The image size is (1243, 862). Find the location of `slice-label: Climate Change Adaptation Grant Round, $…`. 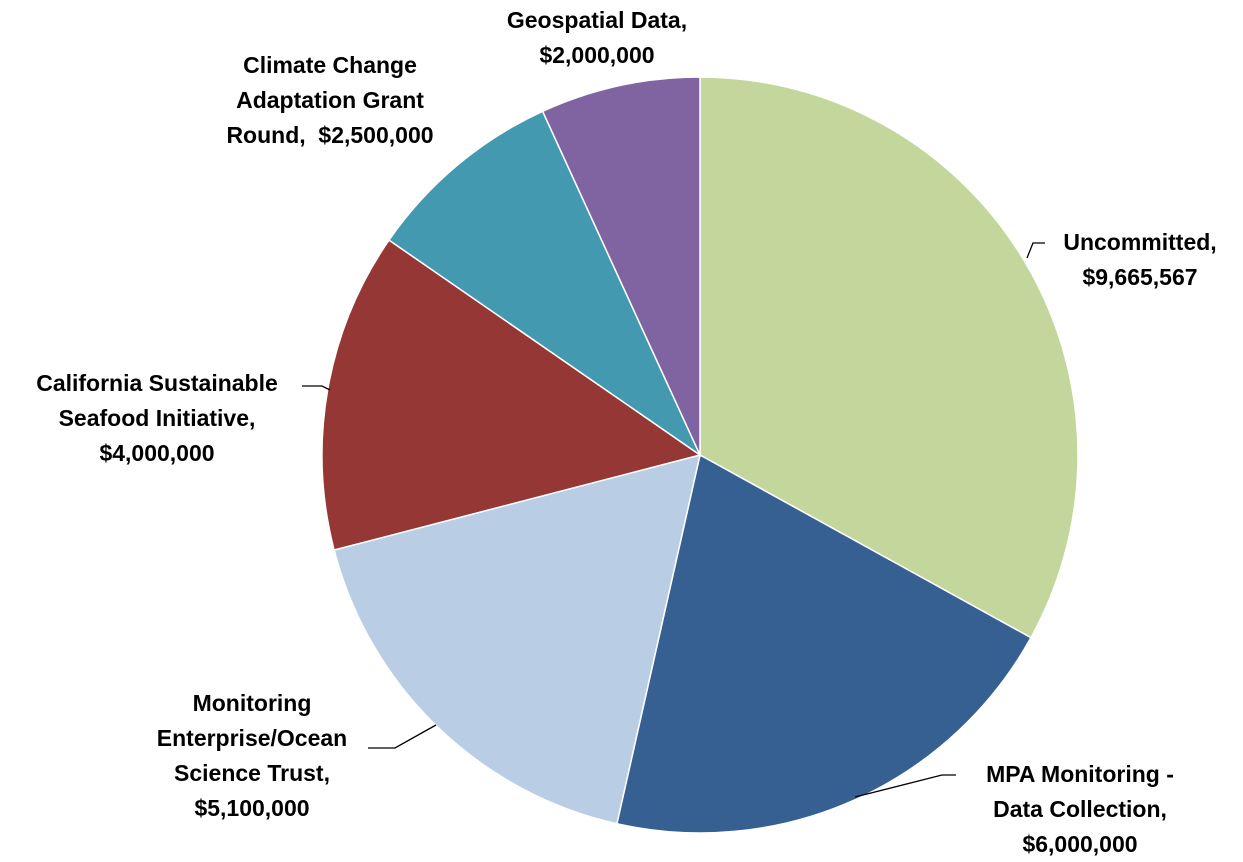

slice-label: Climate Change Adaptation Grant Round, $… is located at coordinates (330, 100).